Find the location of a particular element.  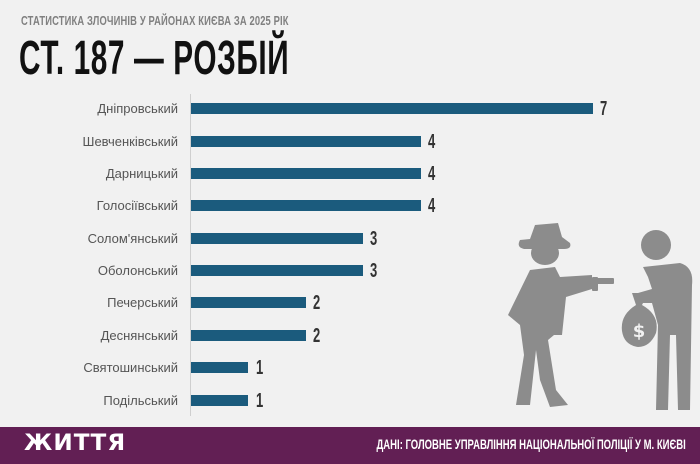

bar-row-solomianskyi: Солом'янський 3 is located at coordinates (350, 239).